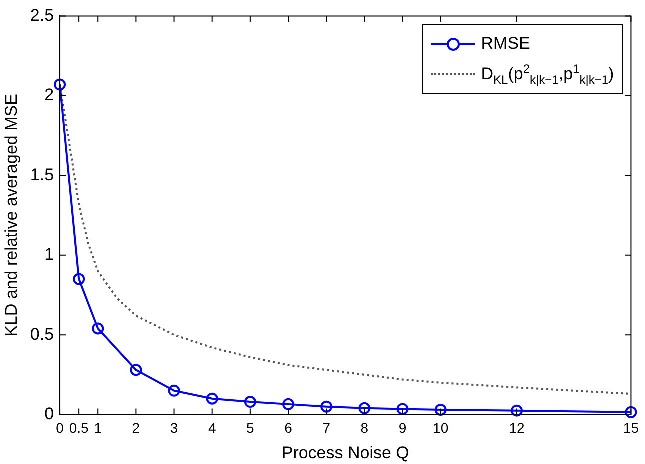  I want to click on x-axis-title: Process Noise Q, so click(346, 452).